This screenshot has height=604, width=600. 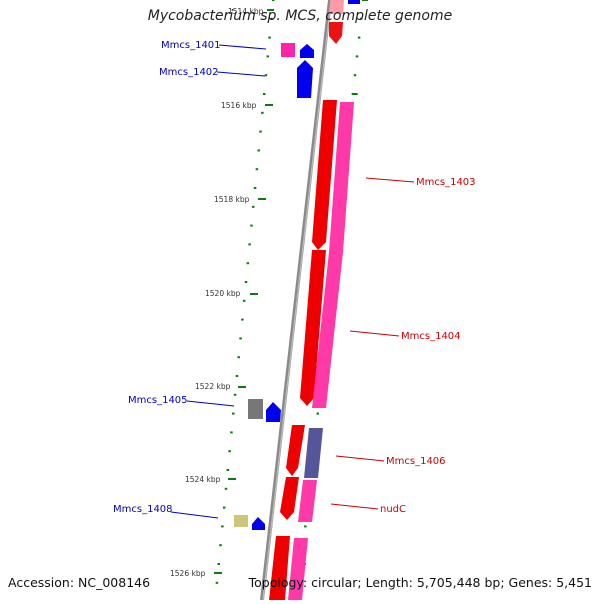 I want to click on label-Mmcs_1403: Mmcs_1403, so click(x=446, y=182).